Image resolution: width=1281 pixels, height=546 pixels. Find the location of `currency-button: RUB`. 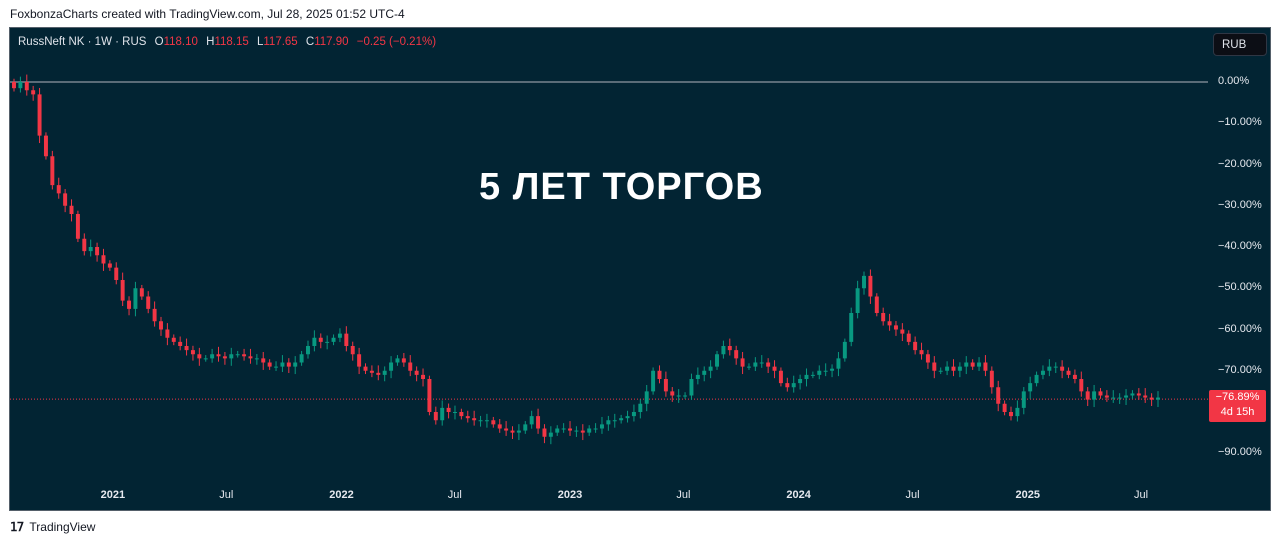

currency-button: RUB is located at coordinates (1240, 44).